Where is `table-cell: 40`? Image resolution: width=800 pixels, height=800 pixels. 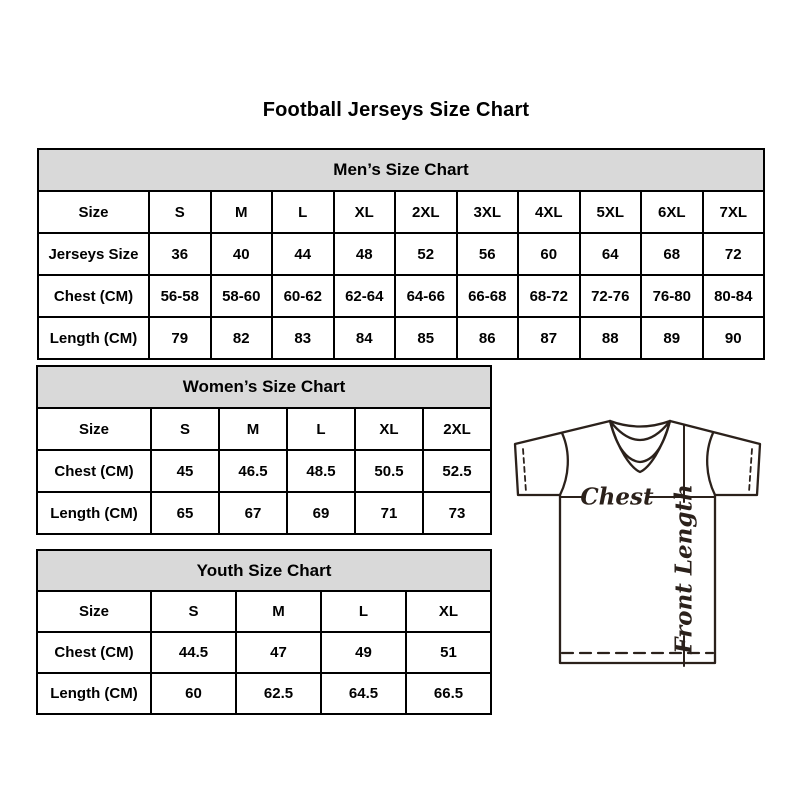 table-cell: 40 is located at coordinates (241, 254).